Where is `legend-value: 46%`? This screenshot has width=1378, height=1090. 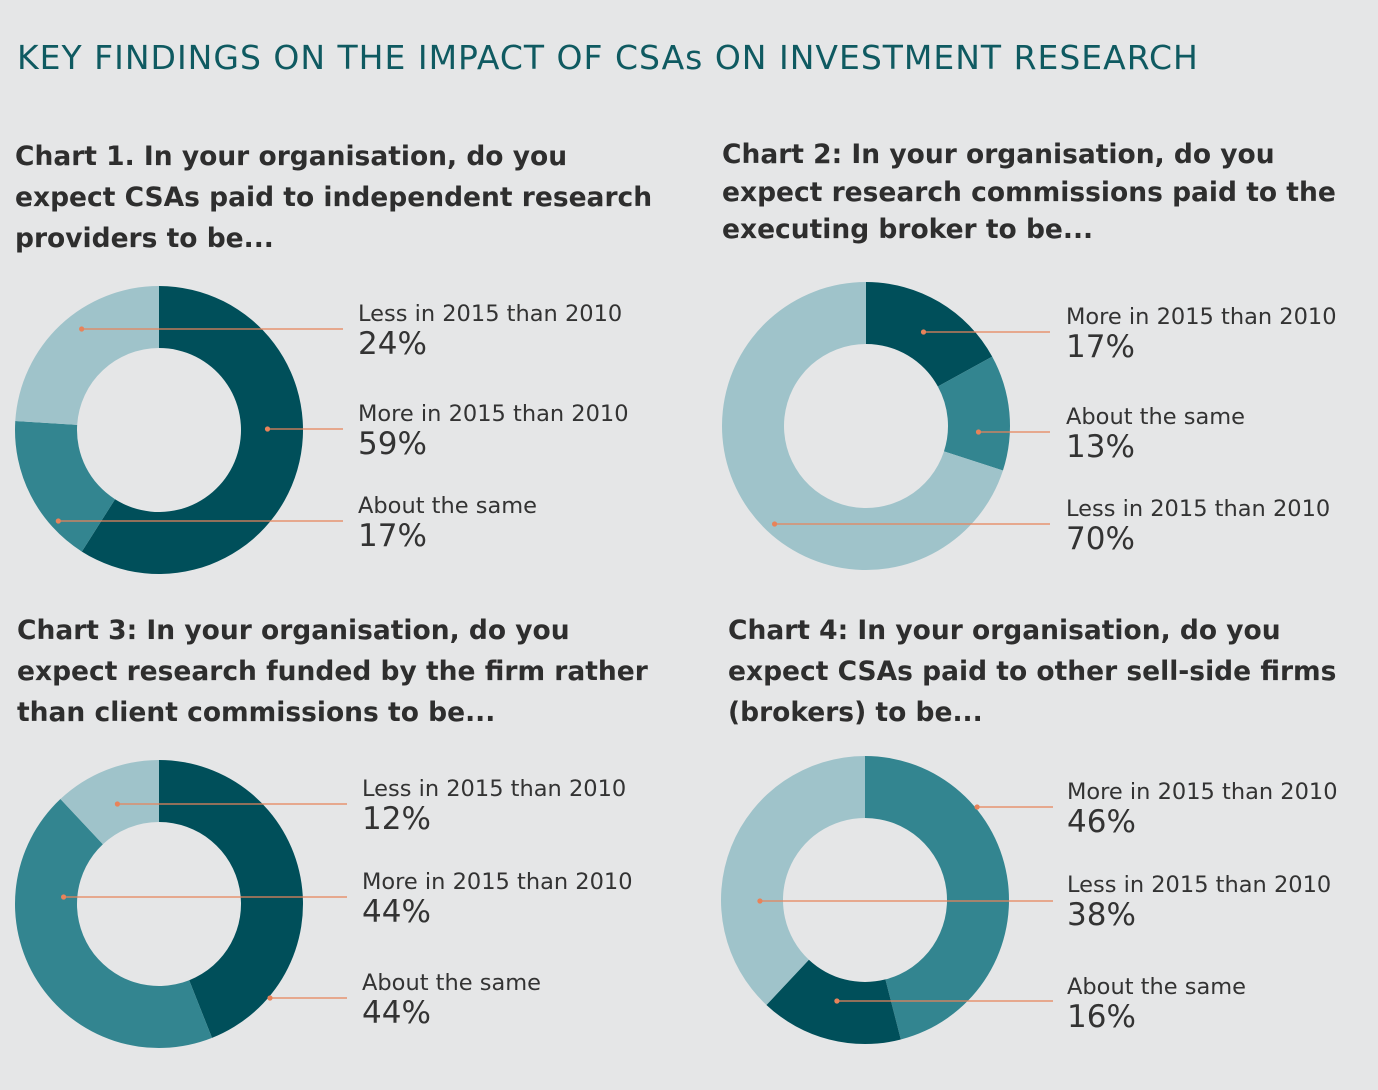
legend-value: 46% is located at coordinates (1101, 822).